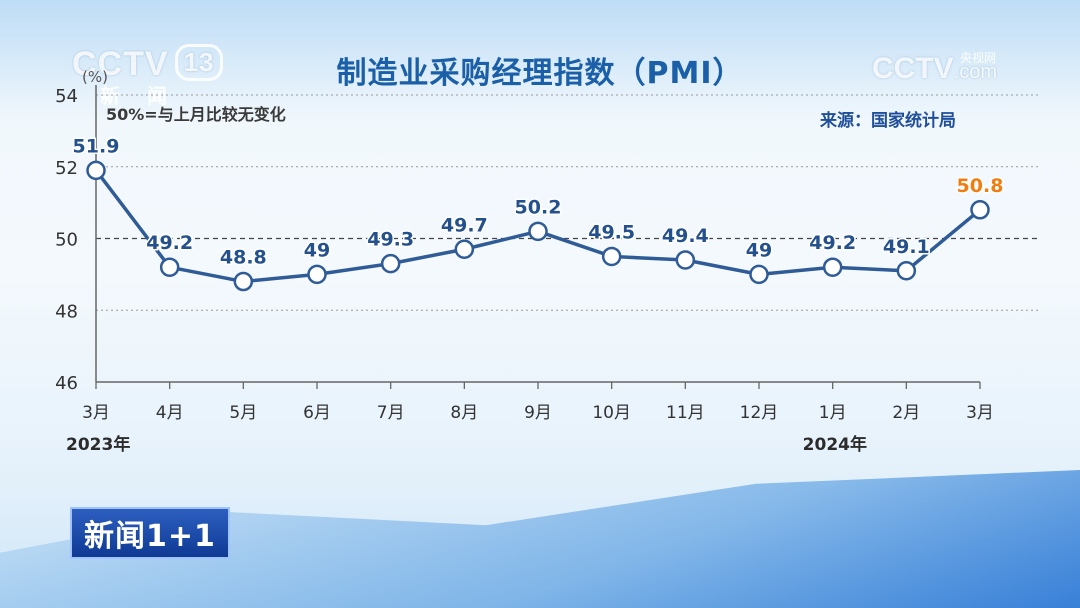  Describe the element at coordinates (169, 243) in the screenshot. I see `data-label-1: 49.2` at that location.